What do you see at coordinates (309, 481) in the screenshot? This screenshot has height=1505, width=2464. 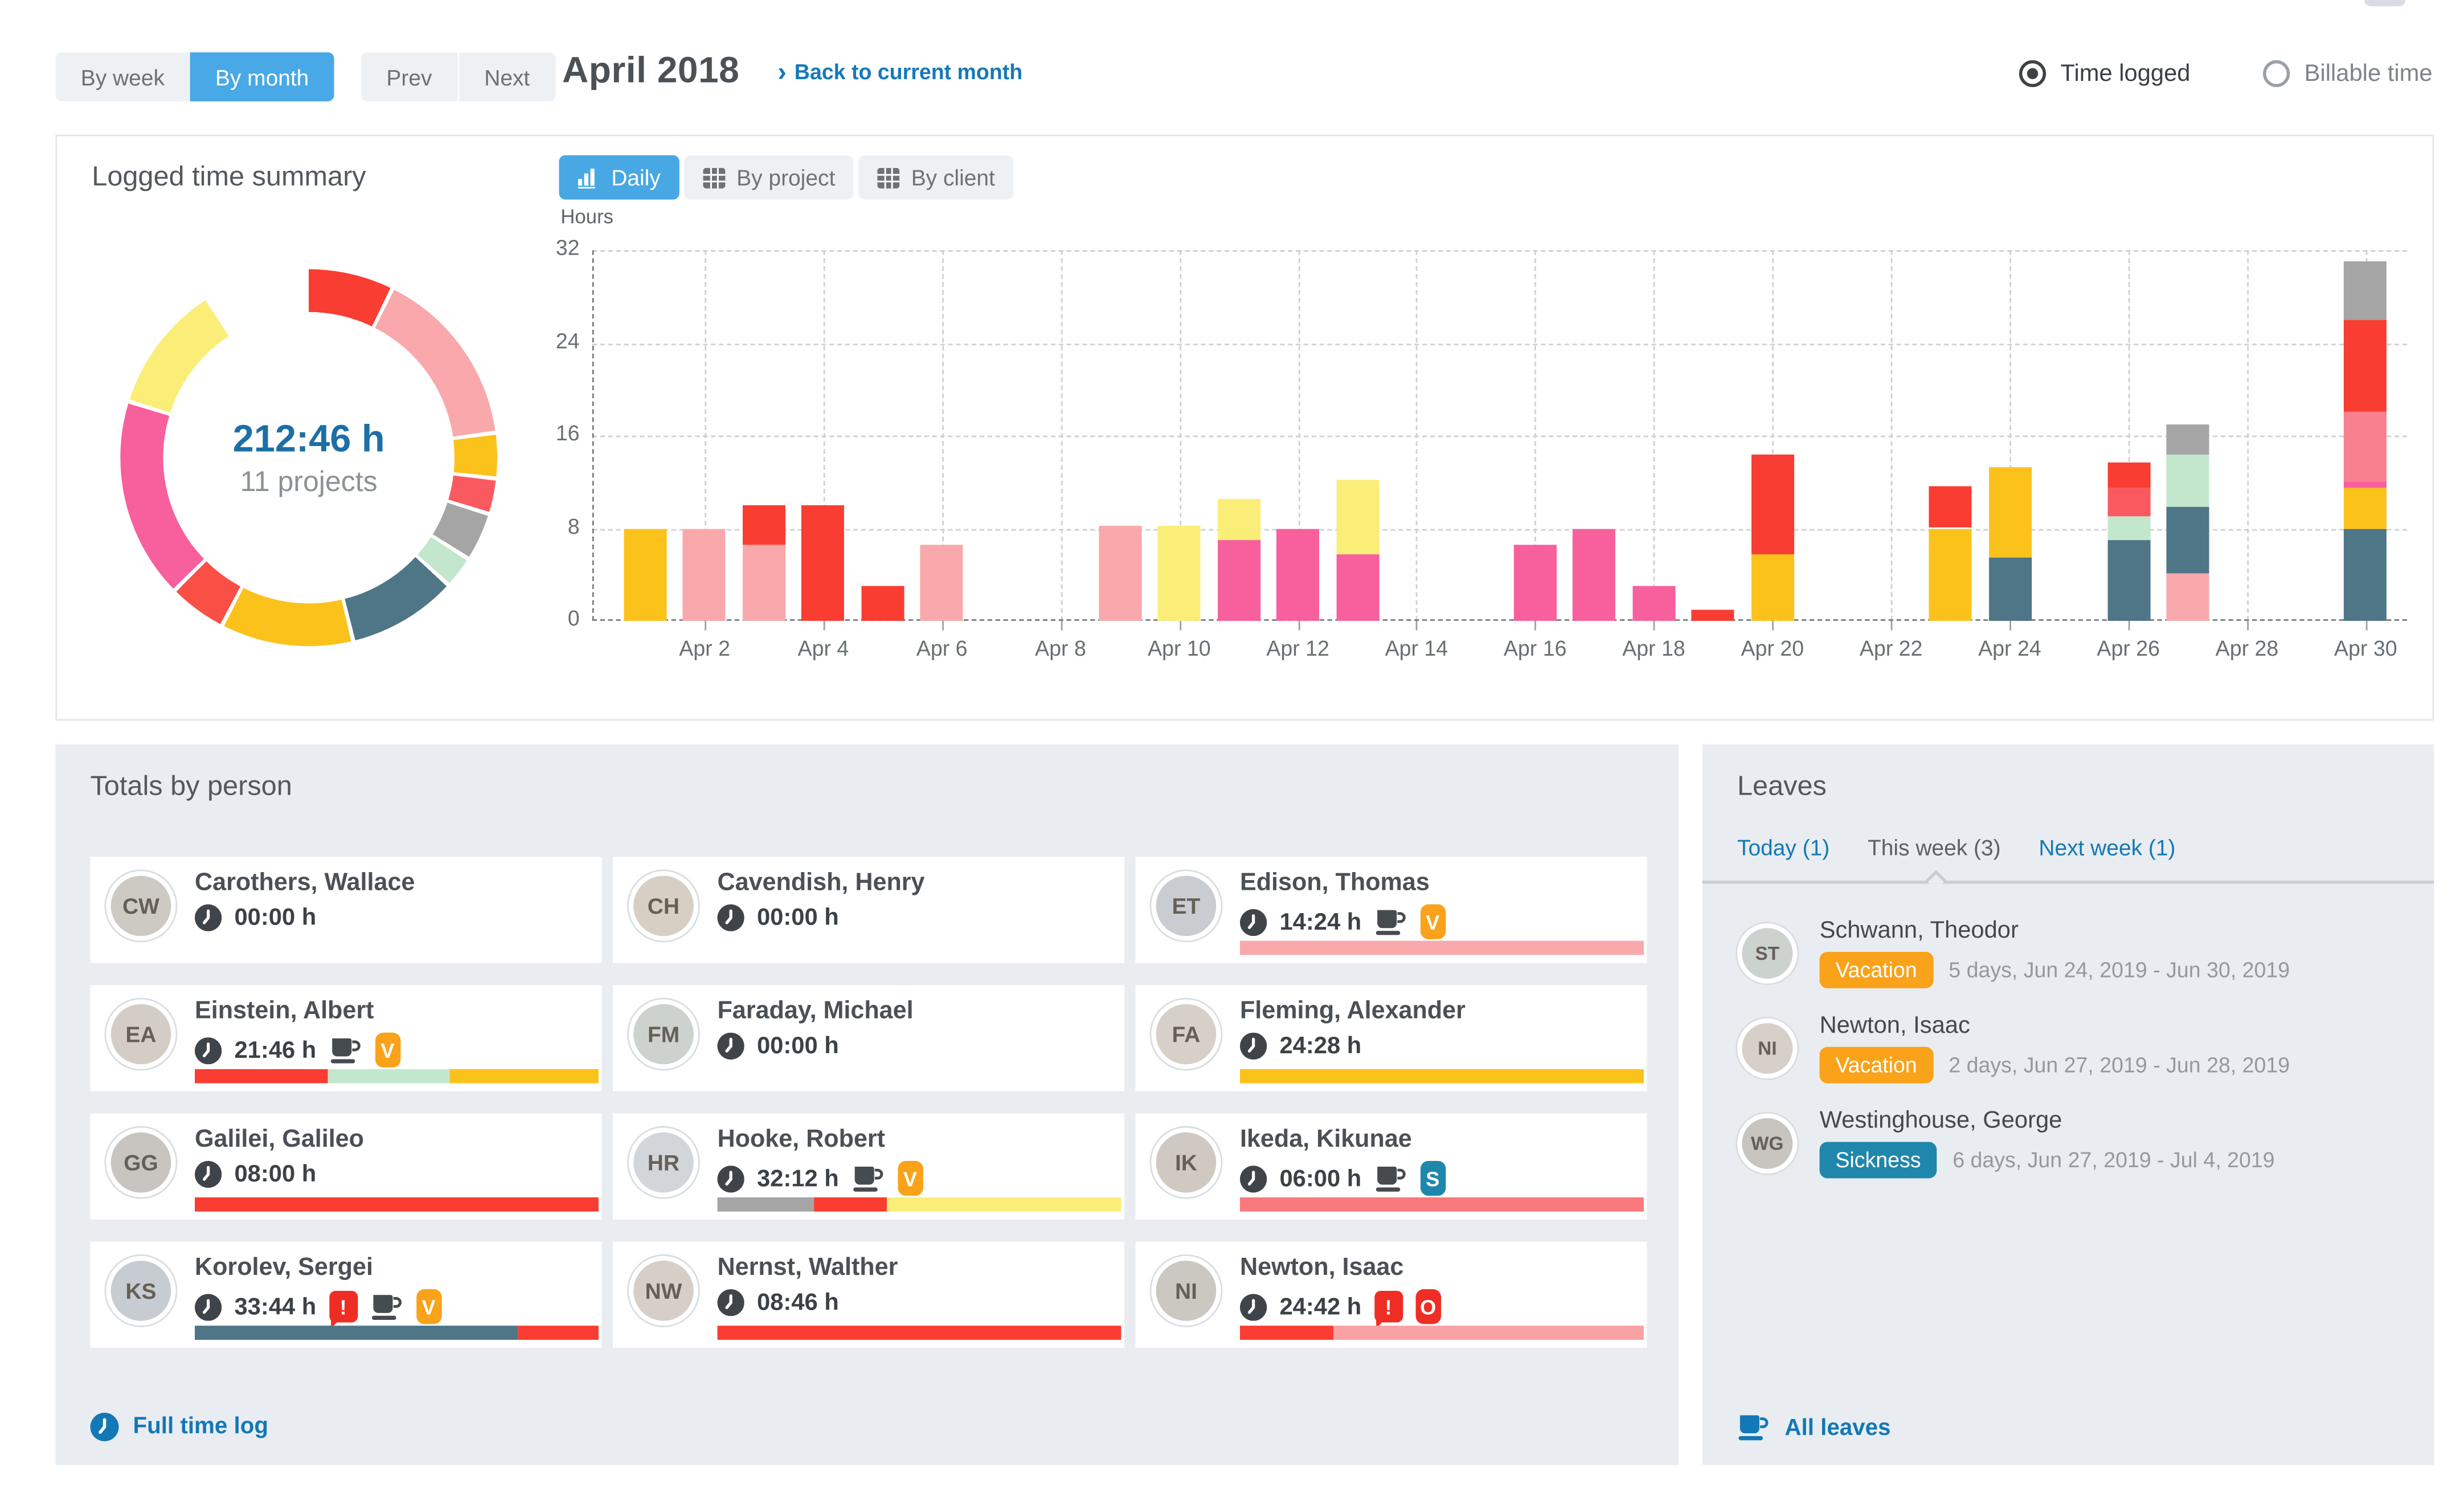 I see `project-count: 11 projects` at bounding box center [309, 481].